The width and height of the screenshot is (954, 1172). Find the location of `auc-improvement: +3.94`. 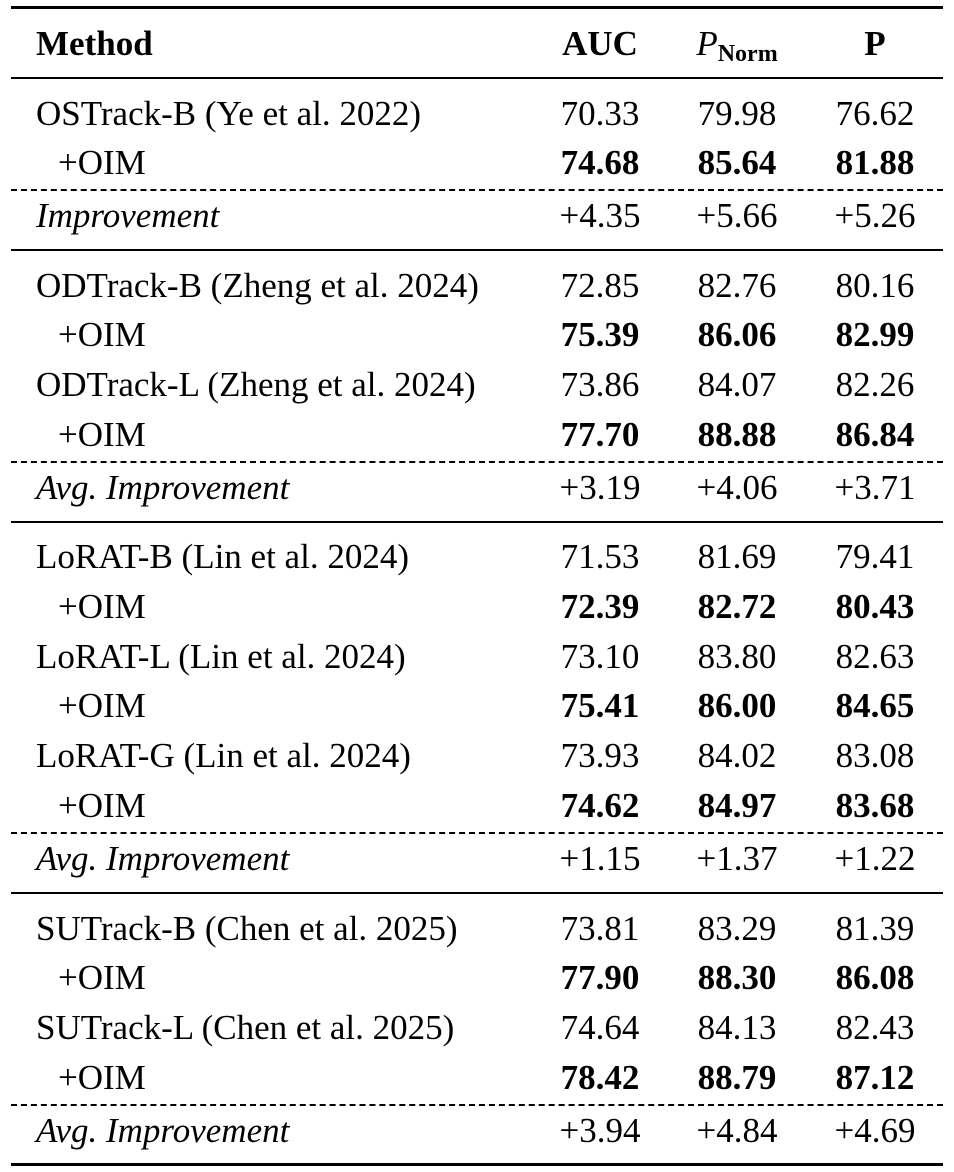

auc-improvement: +3.94 is located at coordinates (600, 1130).